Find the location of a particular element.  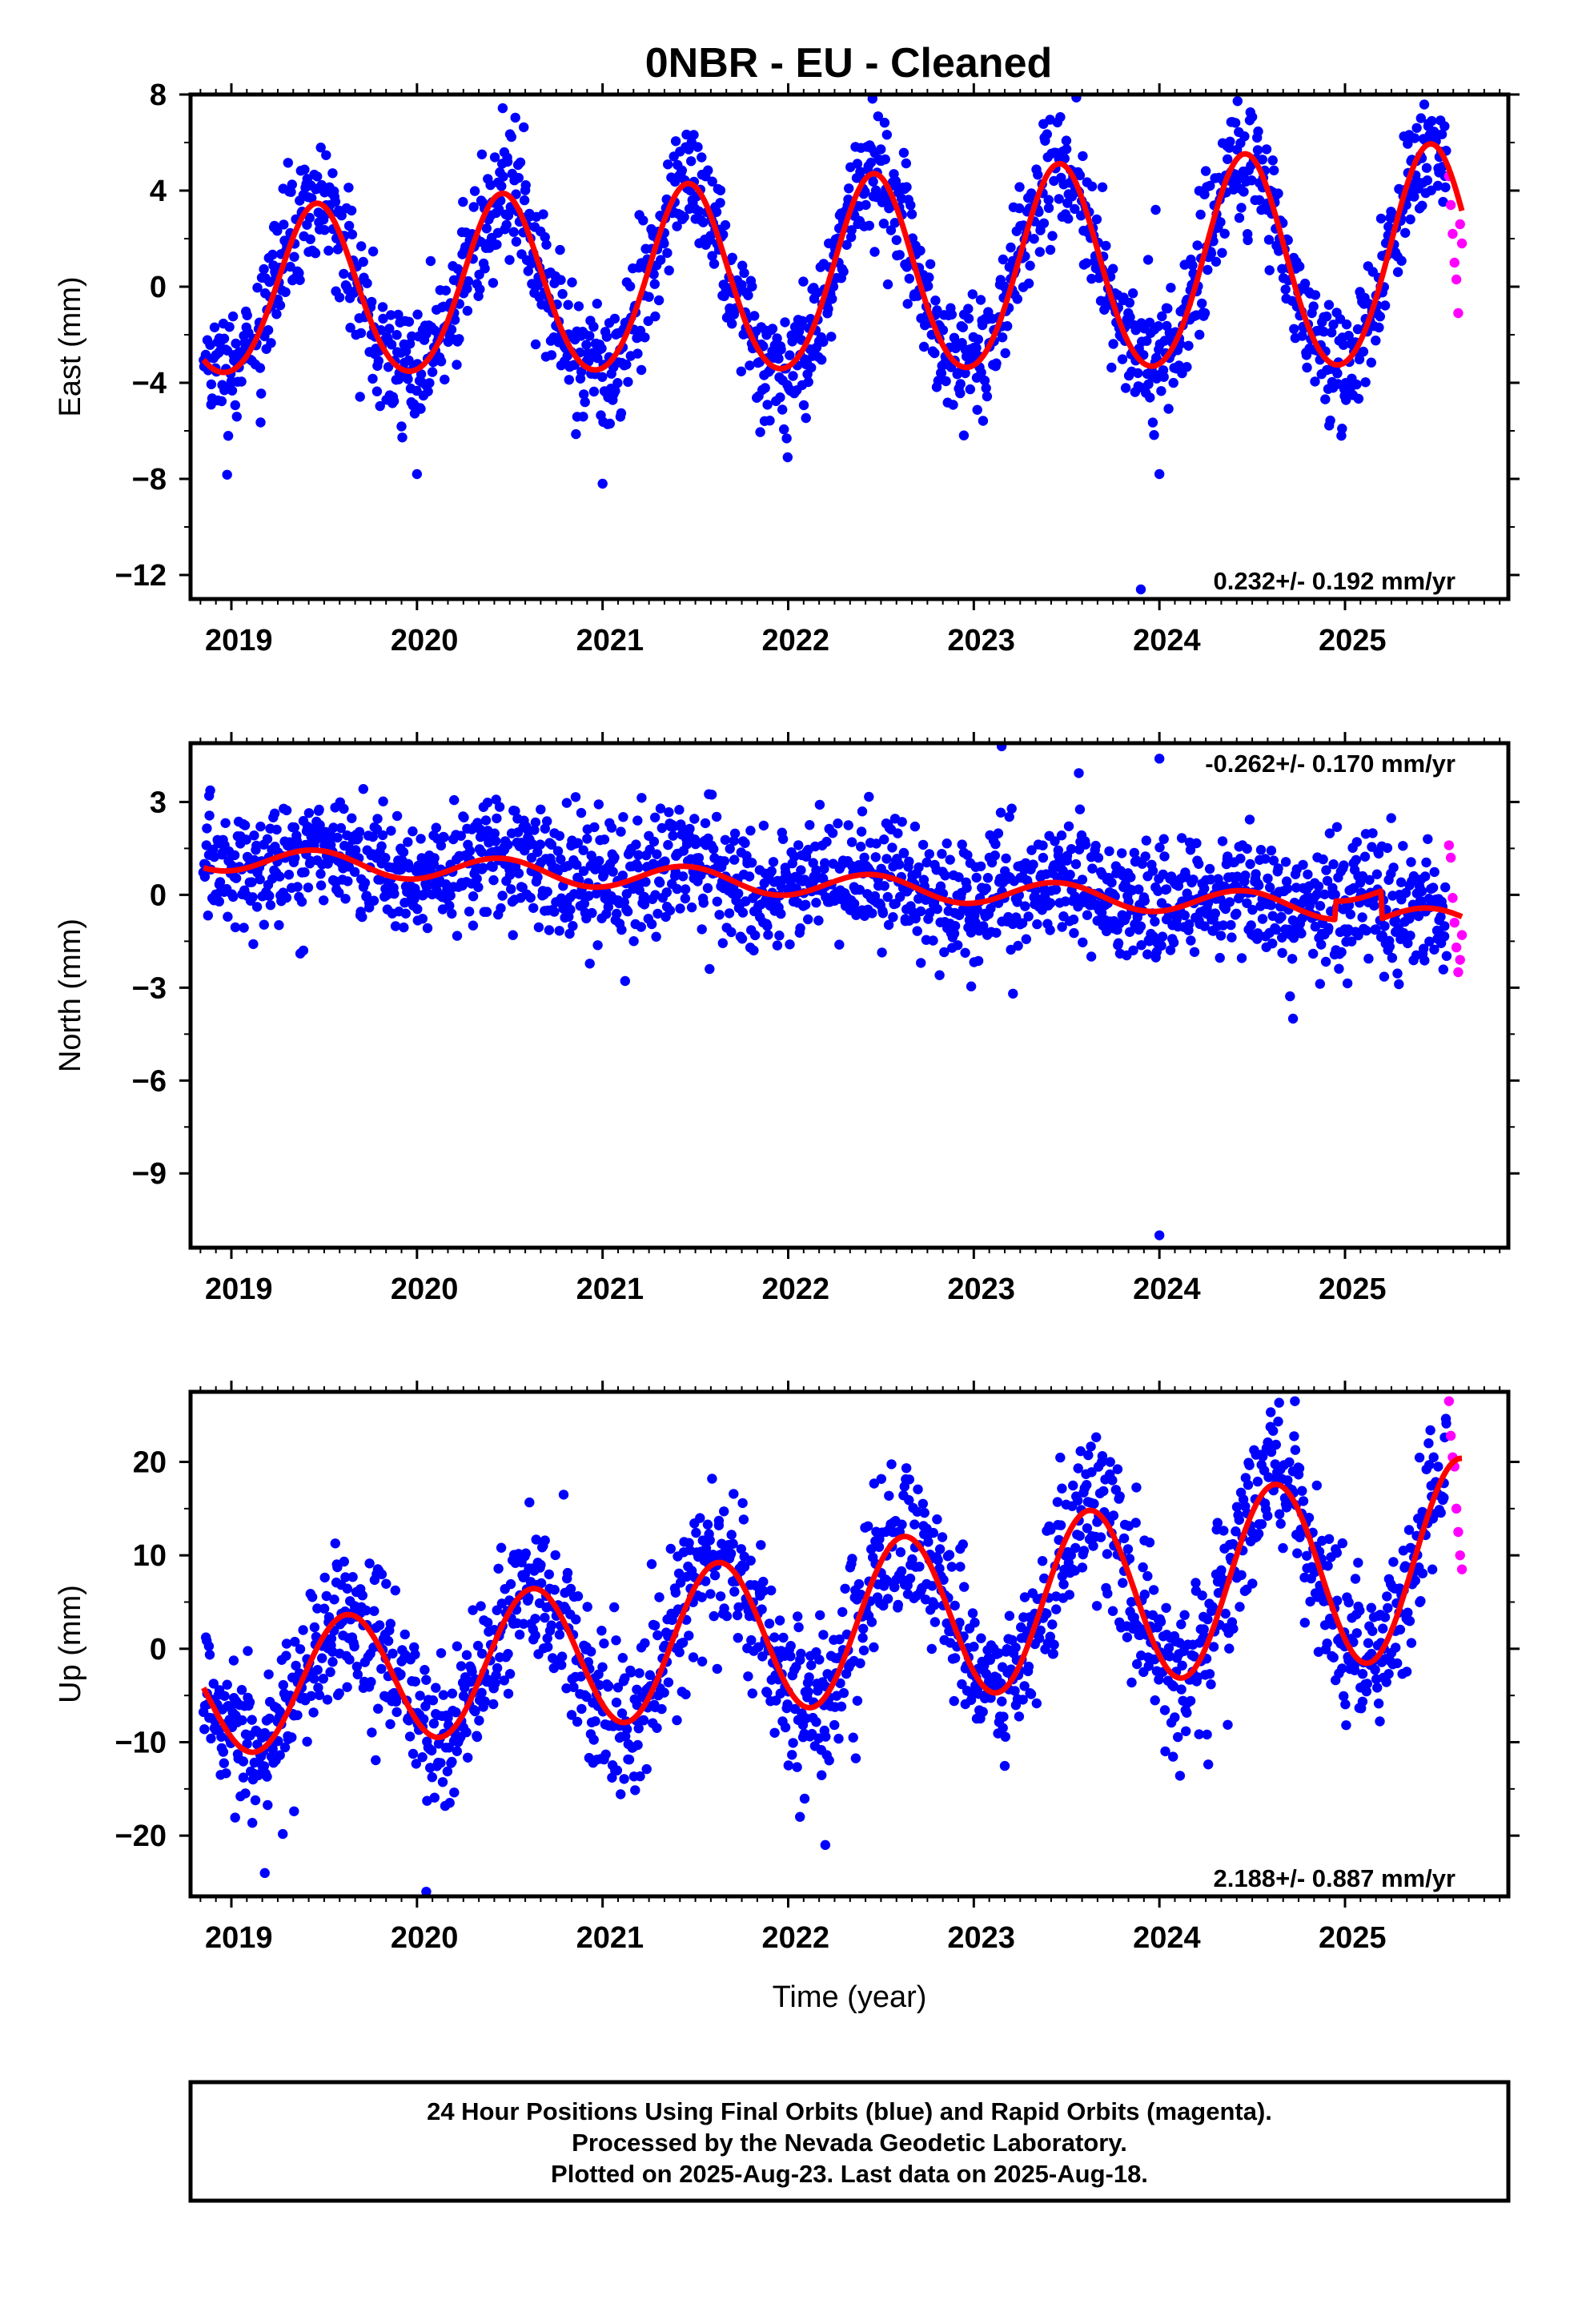

x-tick-label: 2024 is located at coordinates (1167, 640).